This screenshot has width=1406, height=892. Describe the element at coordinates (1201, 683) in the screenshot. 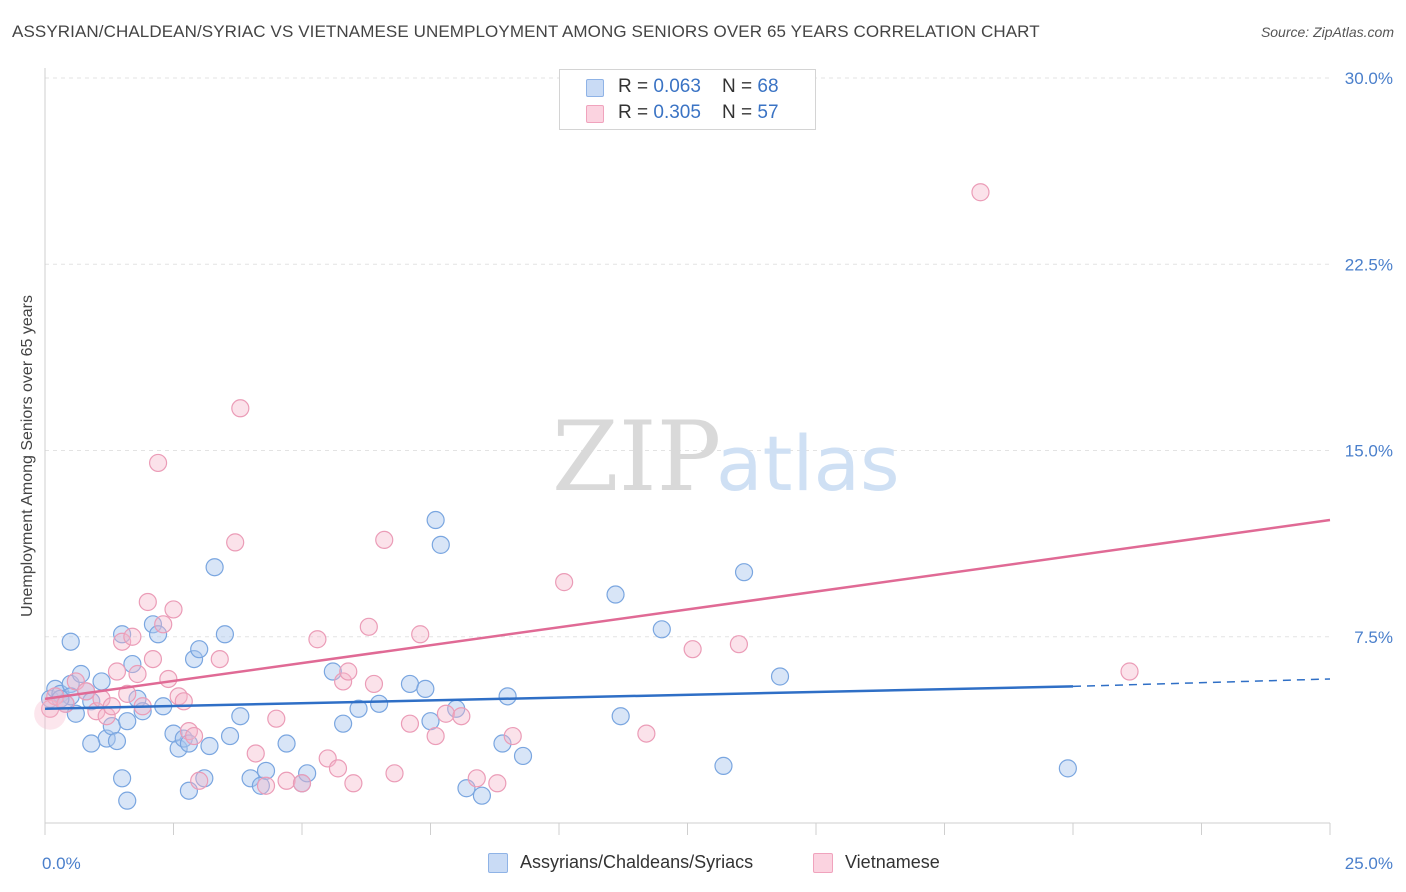

I see `assyrians-trend-extension` at that location.